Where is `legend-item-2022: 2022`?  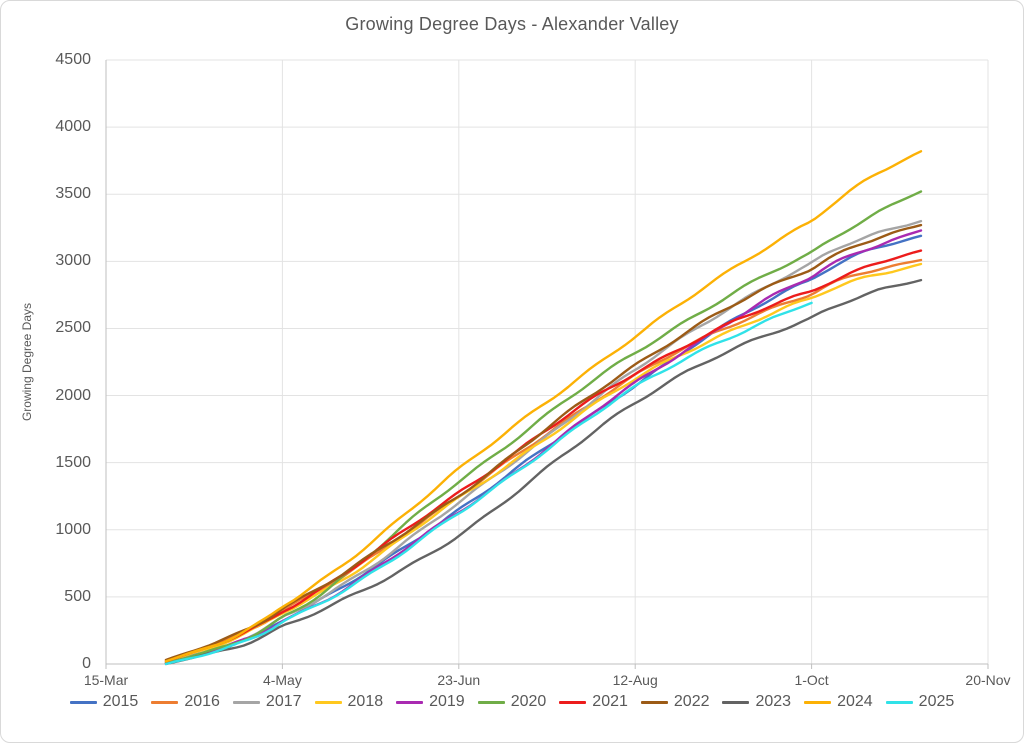 legend-item-2022: 2022 is located at coordinates (675, 702).